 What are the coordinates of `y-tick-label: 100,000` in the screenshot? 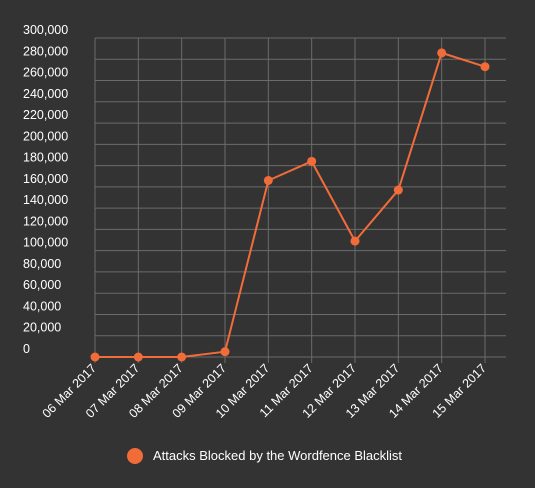 It's located at (45, 243).